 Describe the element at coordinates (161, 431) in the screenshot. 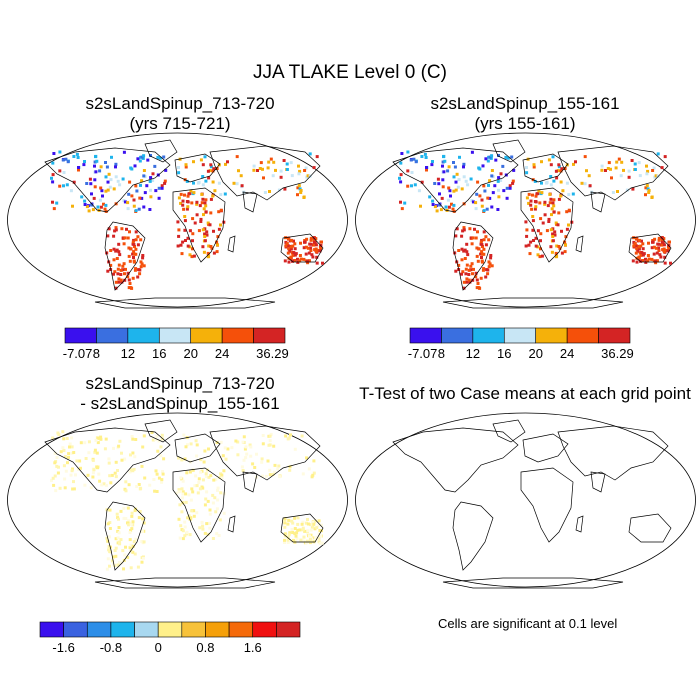

I see `coastline-greenland` at that location.